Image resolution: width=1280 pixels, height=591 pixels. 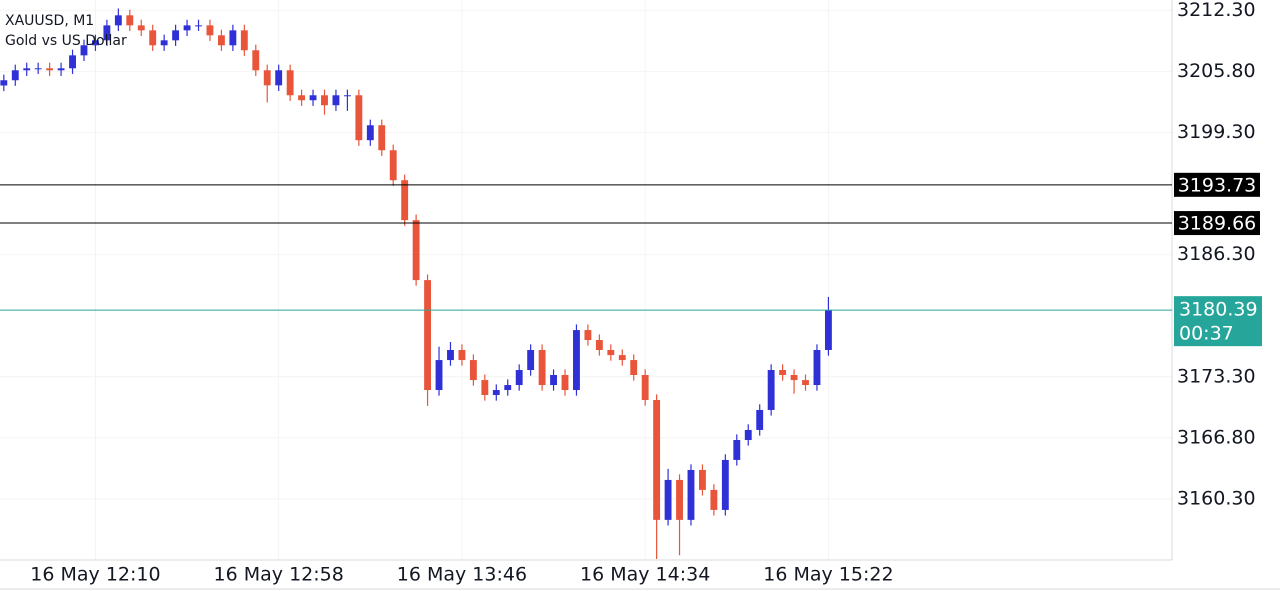 I want to click on y-tick-label: 3160.30, so click(x=1216, y=498).